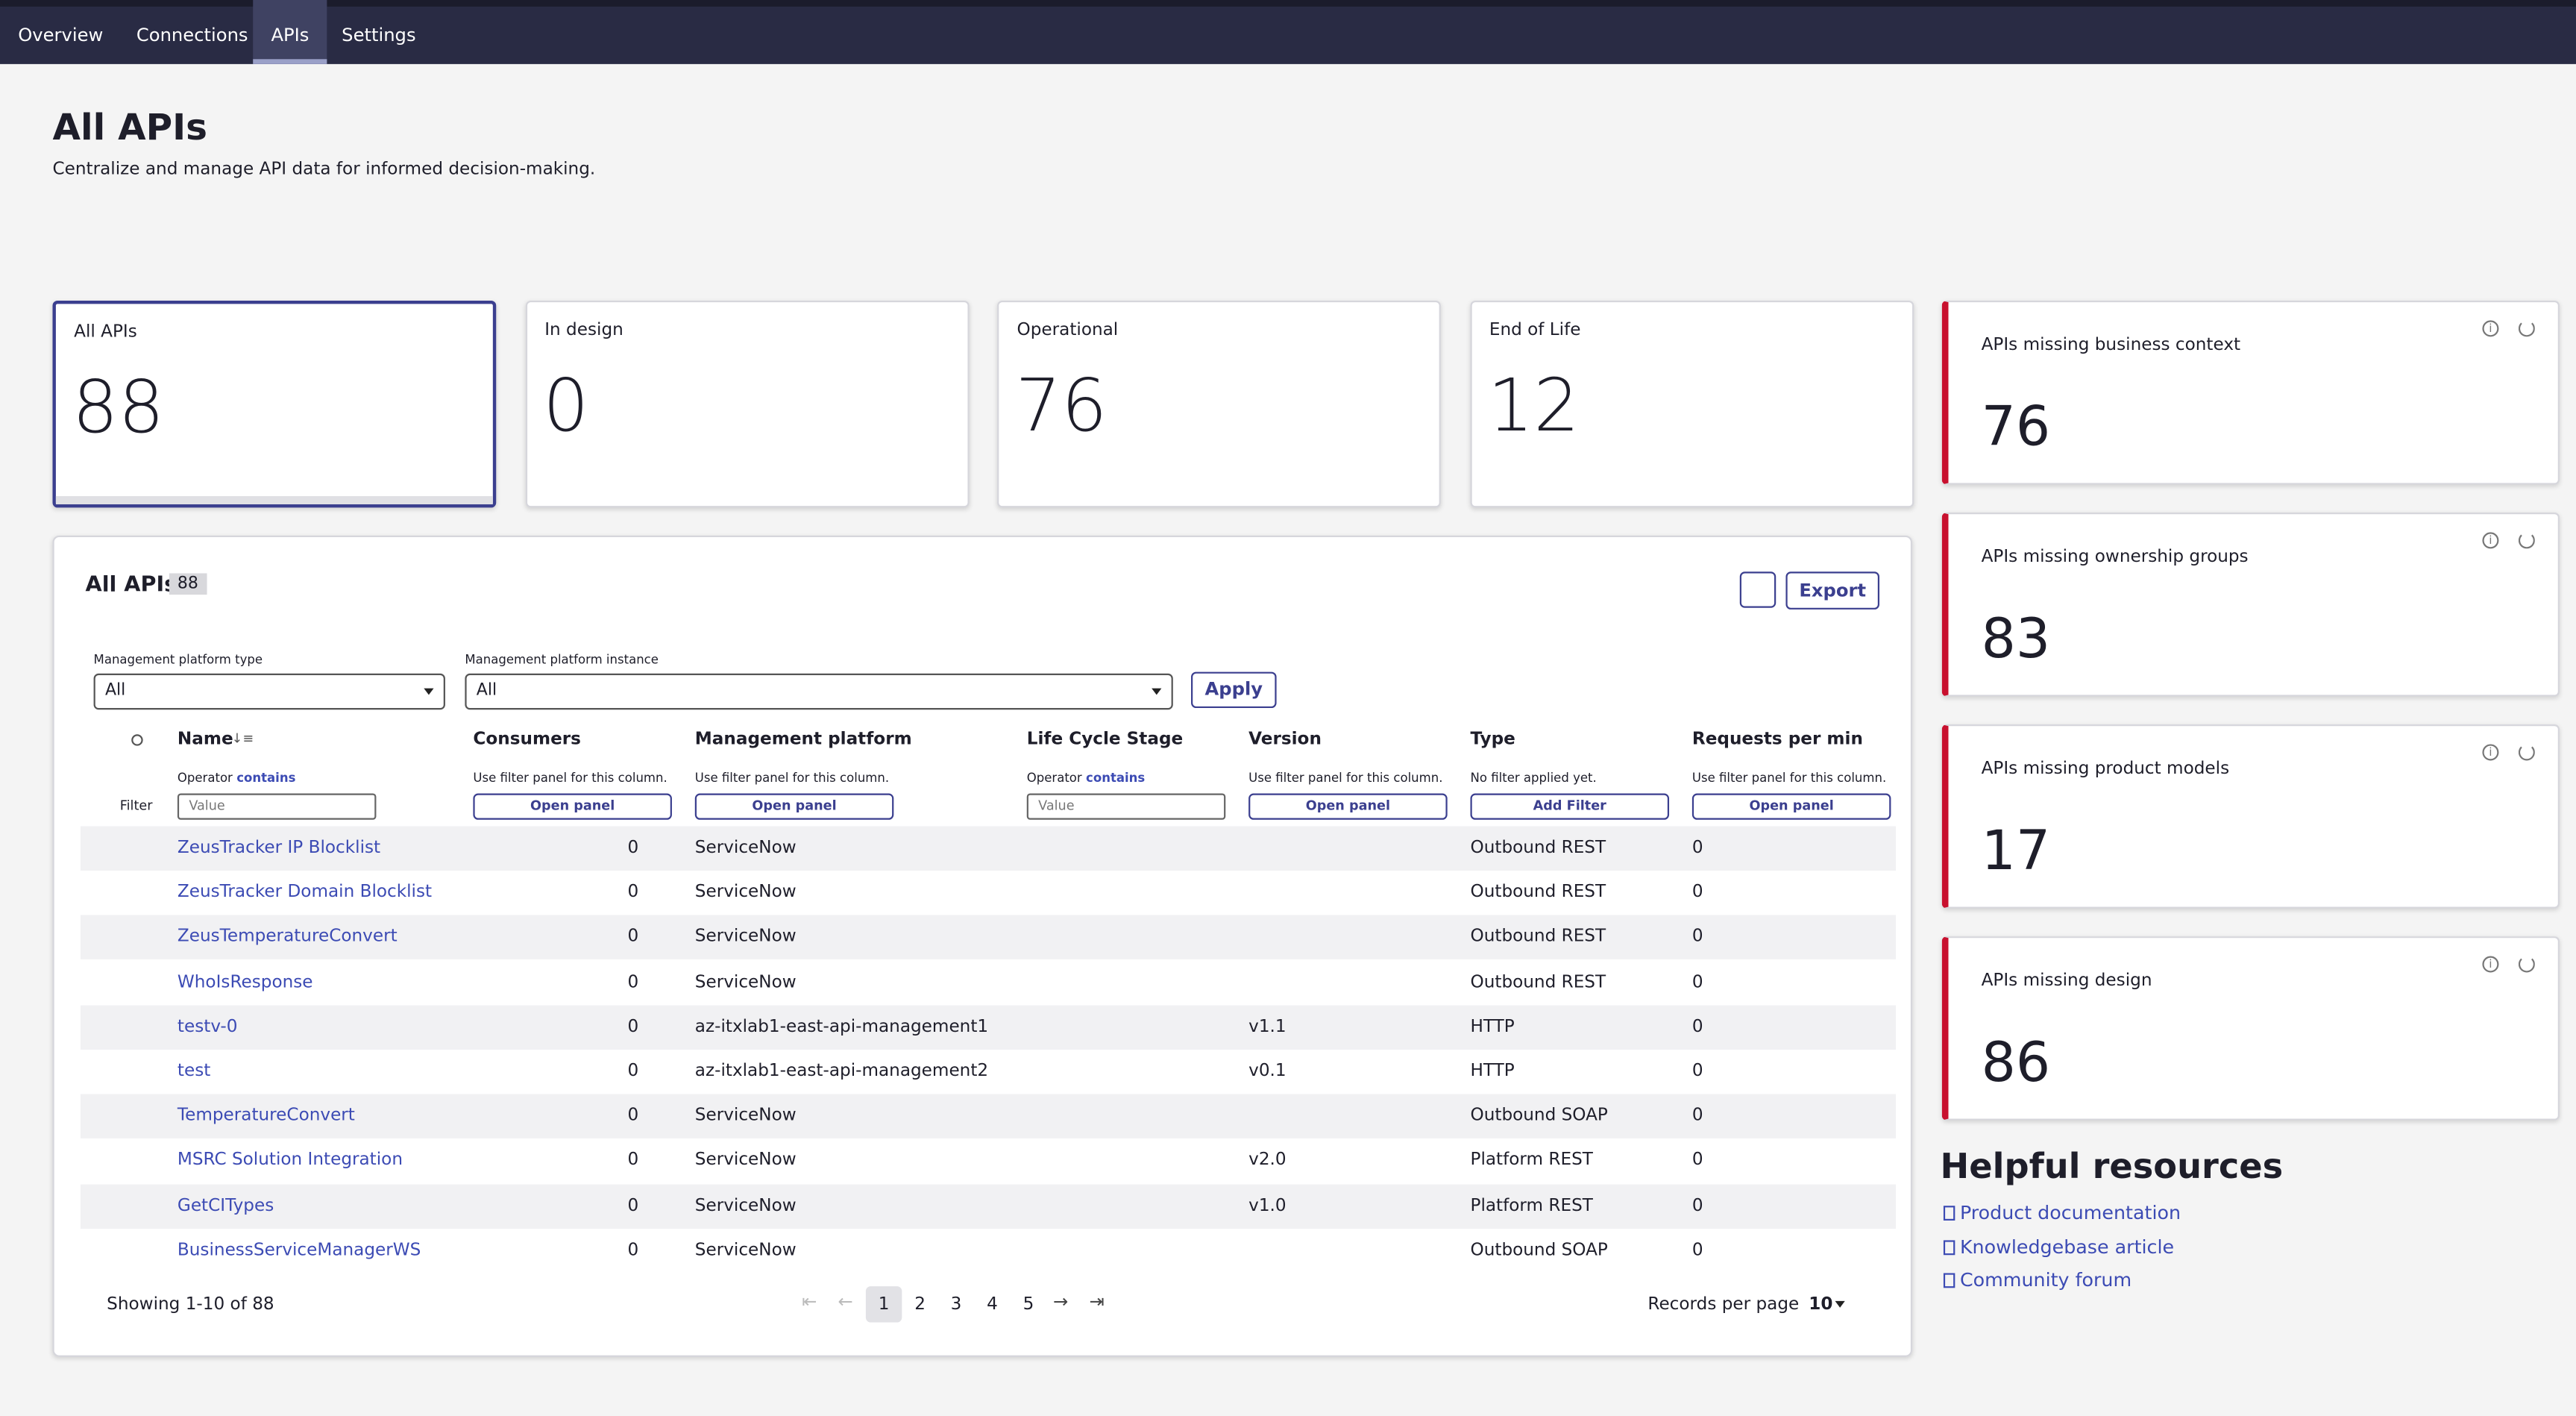 This screenshot has width=2576, height=1416. What do you see at coordinates (2066, 981) in the screenshot?
I see `insight-label: APIs missing design` at bounding box center [2066, 981].